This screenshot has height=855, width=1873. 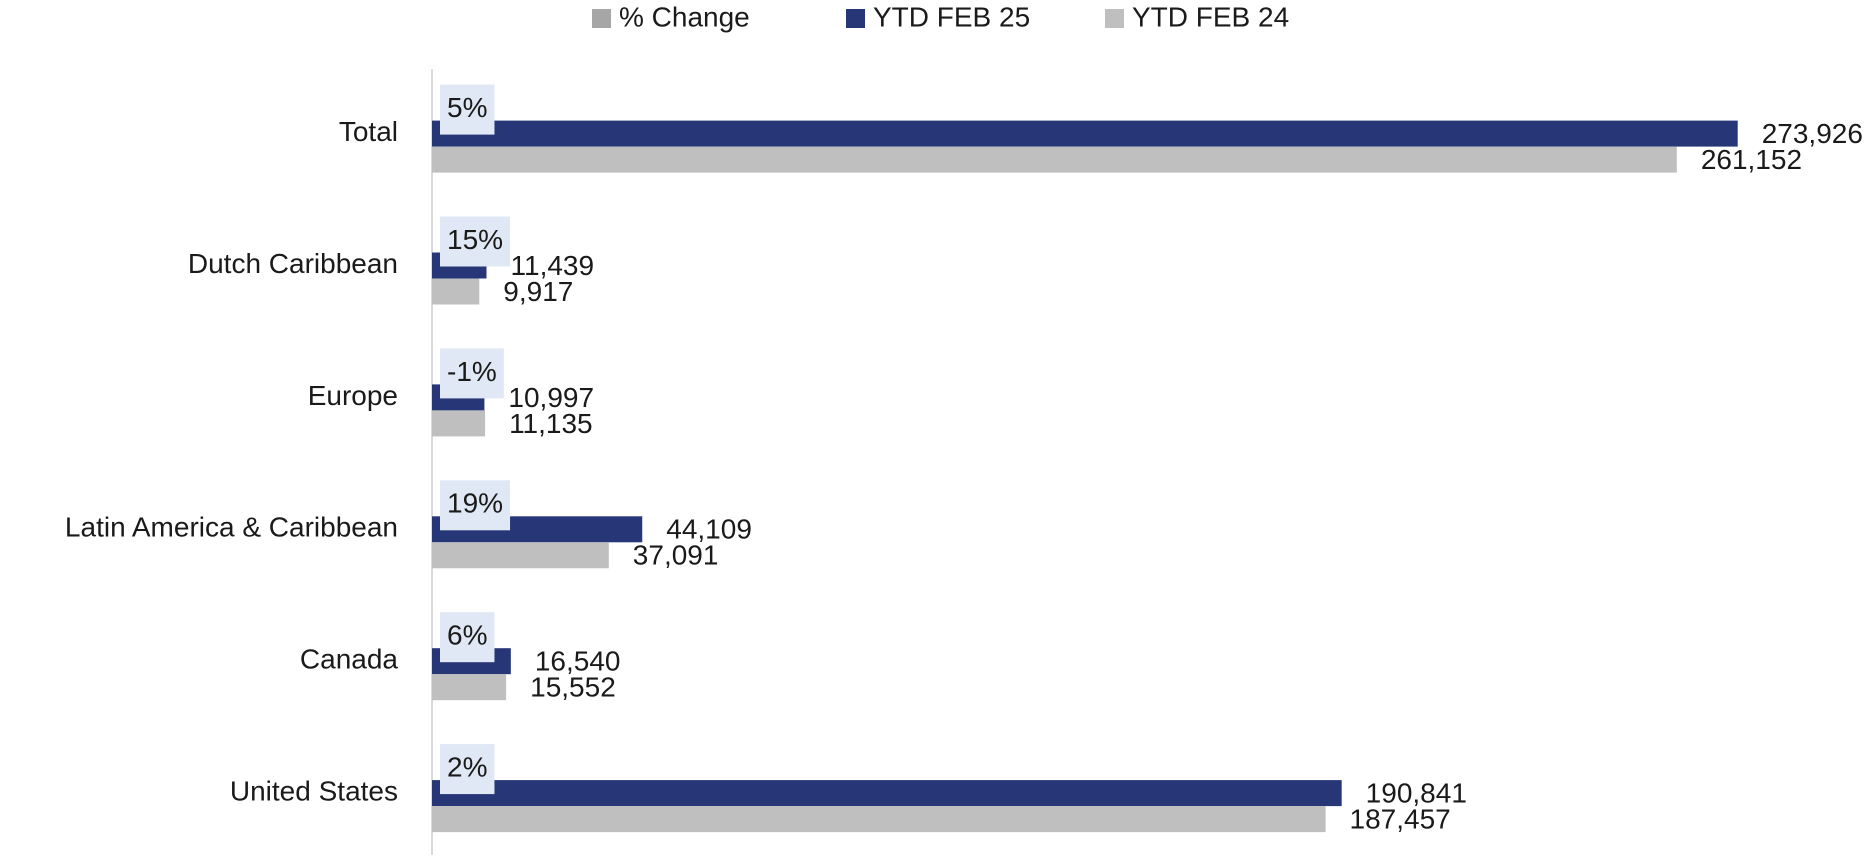 I want to click on value-label: 11,135, so click(x=551, y=423).